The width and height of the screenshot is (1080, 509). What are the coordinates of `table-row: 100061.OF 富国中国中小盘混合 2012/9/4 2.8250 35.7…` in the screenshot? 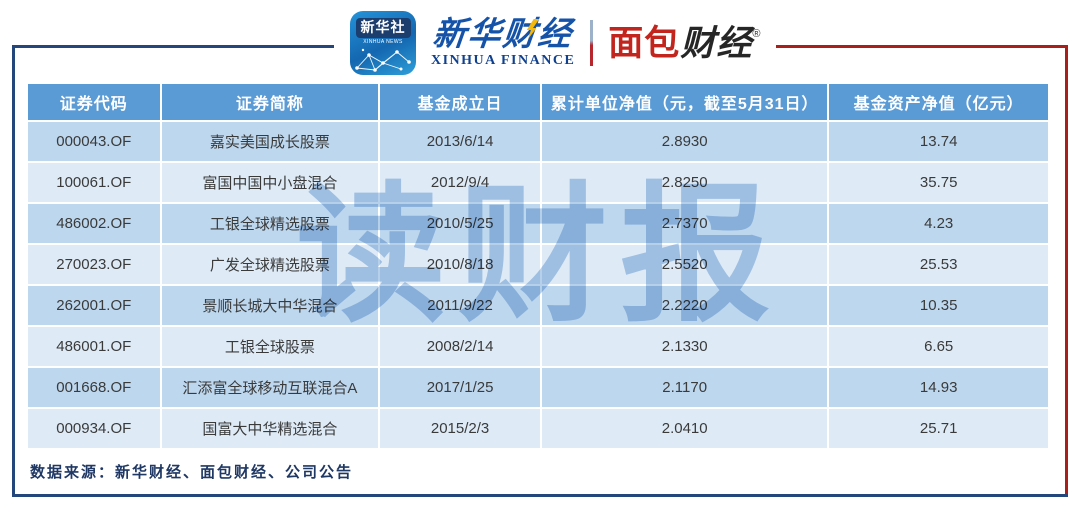 It's located at (538, 182).